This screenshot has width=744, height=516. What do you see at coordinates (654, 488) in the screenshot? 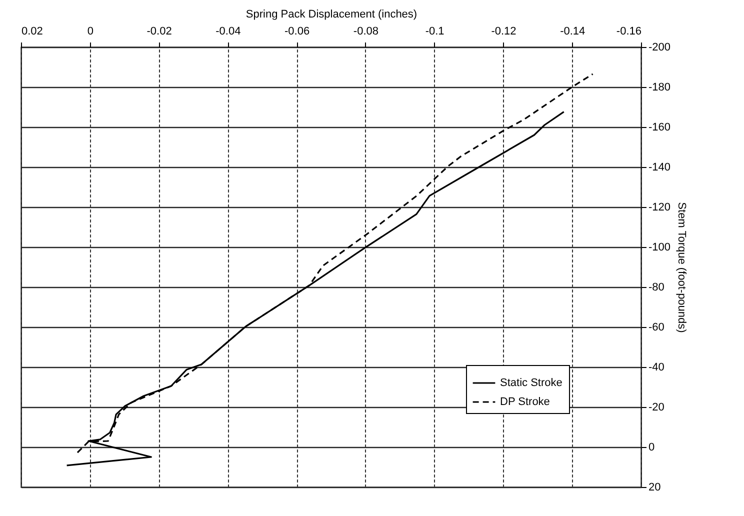
I see `y-tick-label: 20` at bounding box center [654, 488].